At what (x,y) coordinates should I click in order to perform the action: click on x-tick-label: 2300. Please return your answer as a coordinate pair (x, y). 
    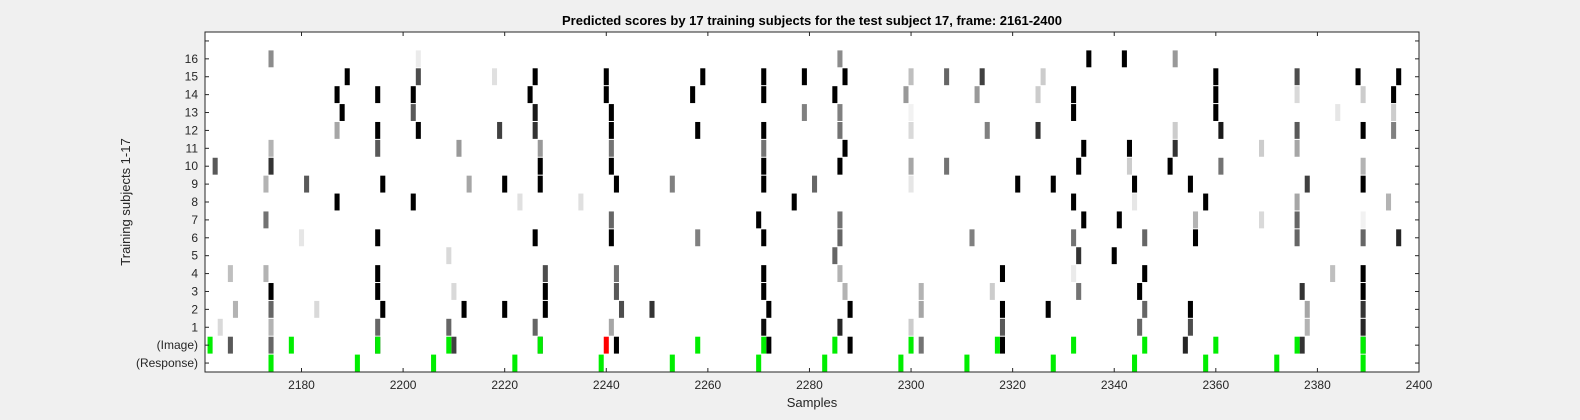
    Looking at the image, I should click on (911, 385).